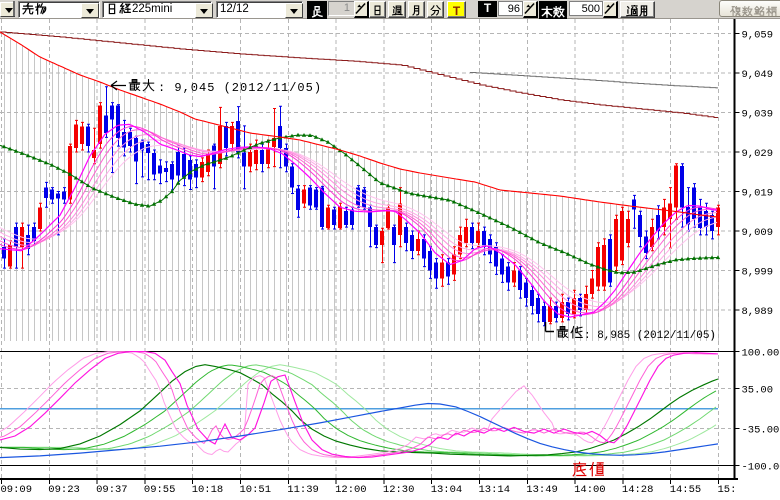 The image size is (780, 500). Describe the element at coordinates (256, 490) in the screenshot. I see `svg-text: 10:51` at that location.